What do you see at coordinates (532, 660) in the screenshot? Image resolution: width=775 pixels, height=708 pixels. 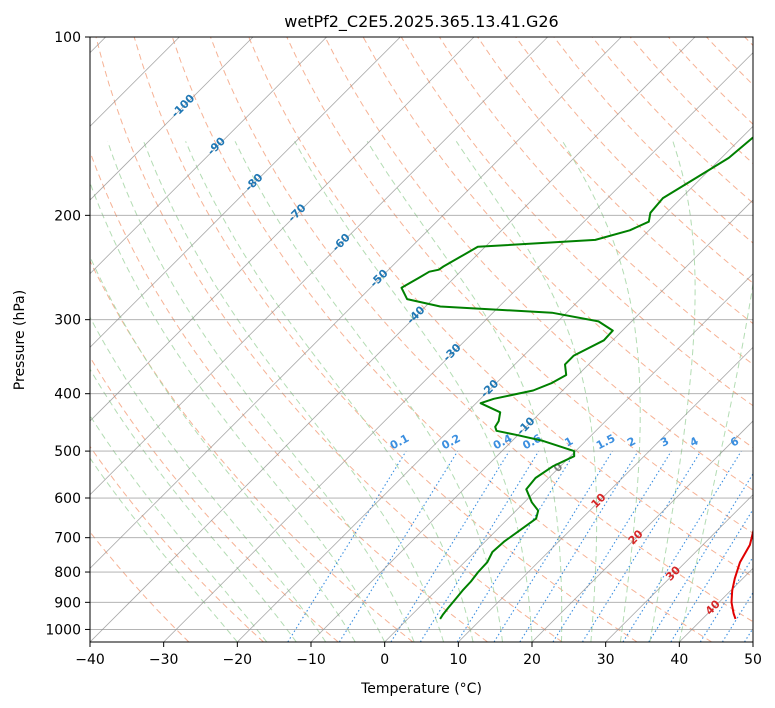 I see `x-tick-label: 20` at bounding box center [532, 660].